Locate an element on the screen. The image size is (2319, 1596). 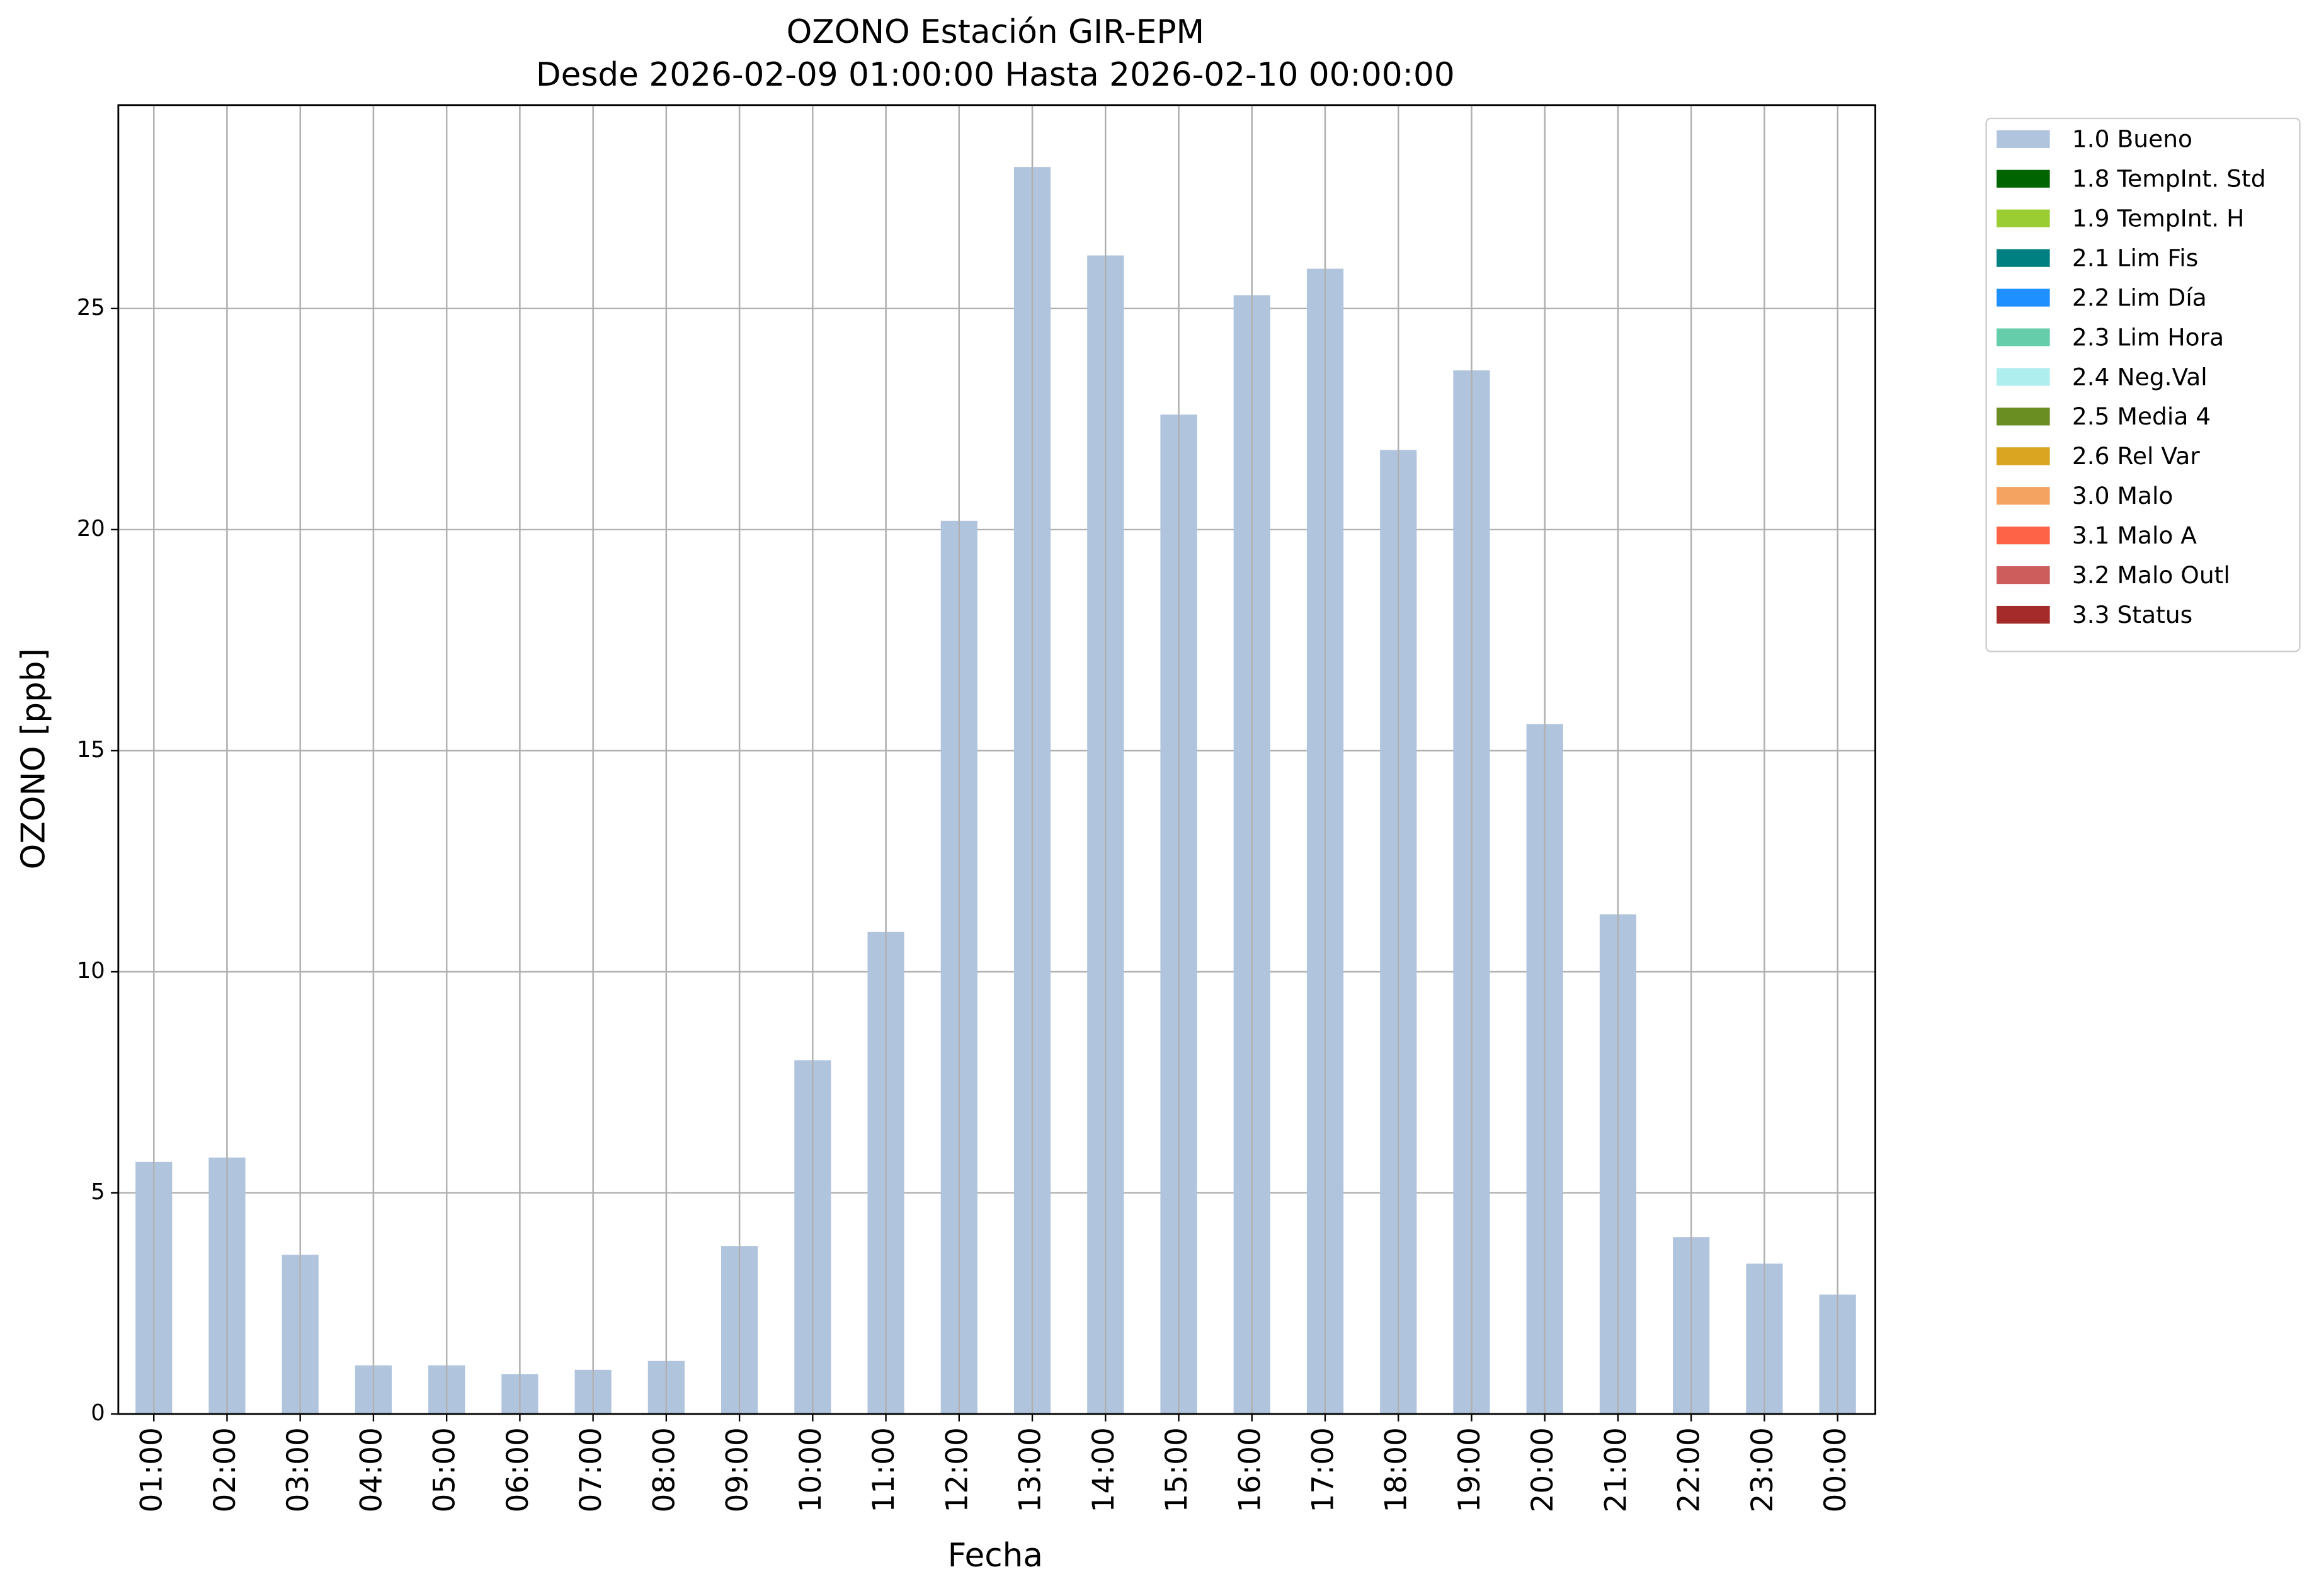
legend-label: 2.6 Rel Var is located at coordinates (2136, 456).